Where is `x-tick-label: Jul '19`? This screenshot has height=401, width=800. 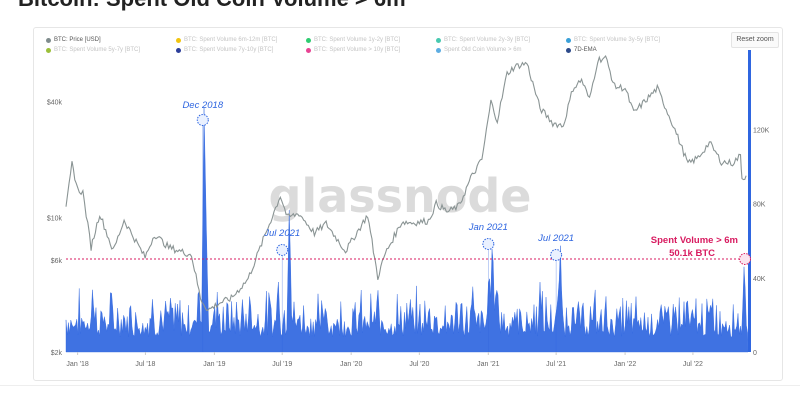
x-tick-label: Jul '19 is located at coordinates (282, 364).